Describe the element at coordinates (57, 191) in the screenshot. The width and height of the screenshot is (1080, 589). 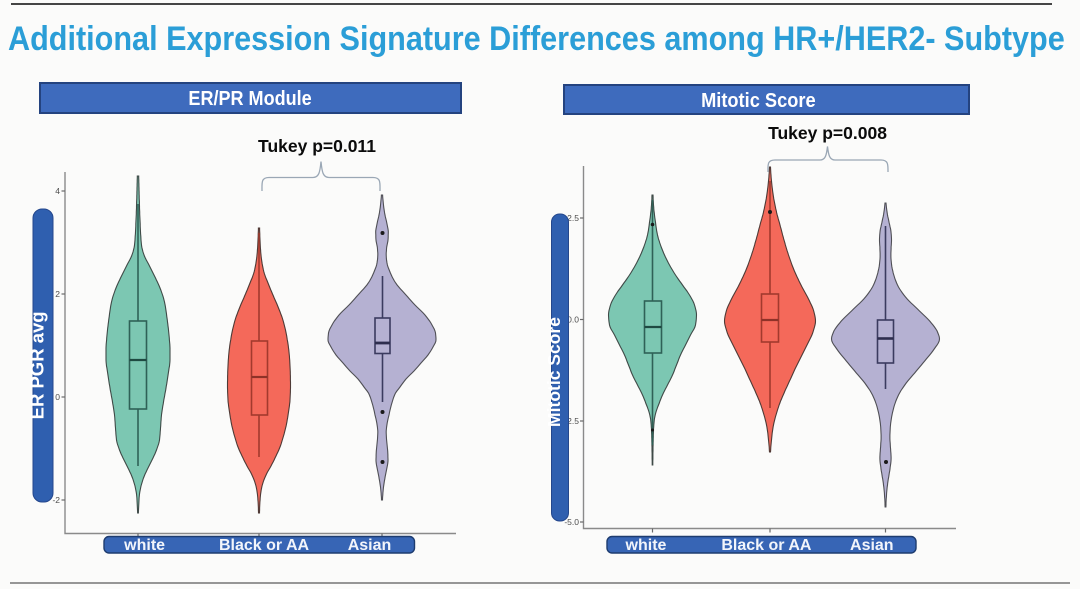
I see `svg-text: 4` at that location.